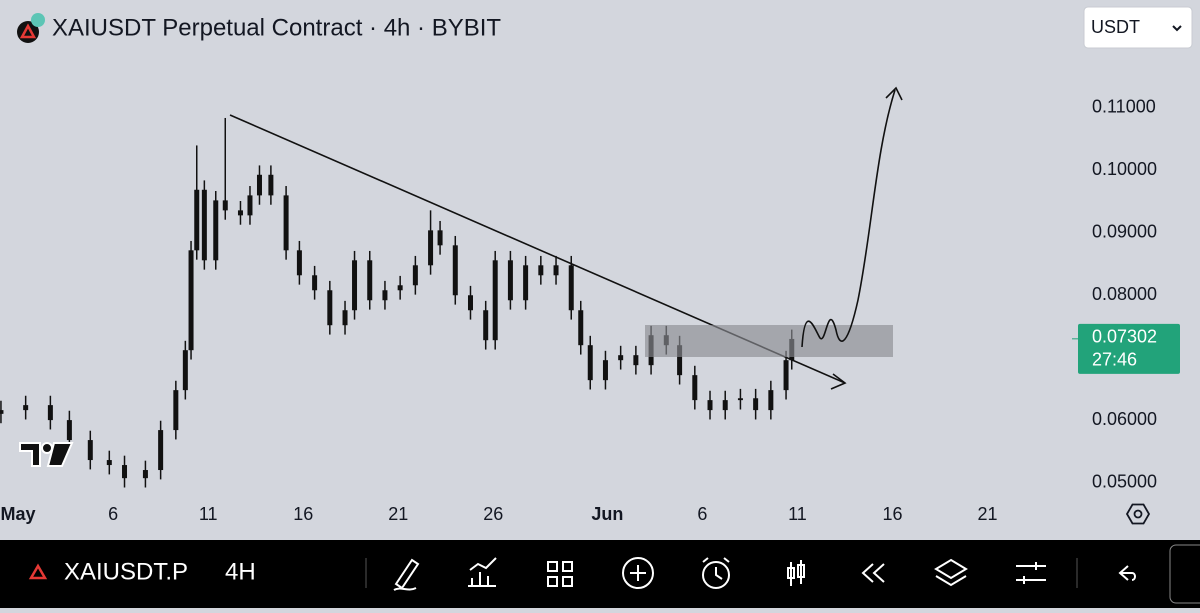 The image size is (1200, 613). What do you see at coordinates (1115, 27) in the screenshot?
I see `currency-label: USDT` at bounding box center [1115, 27].